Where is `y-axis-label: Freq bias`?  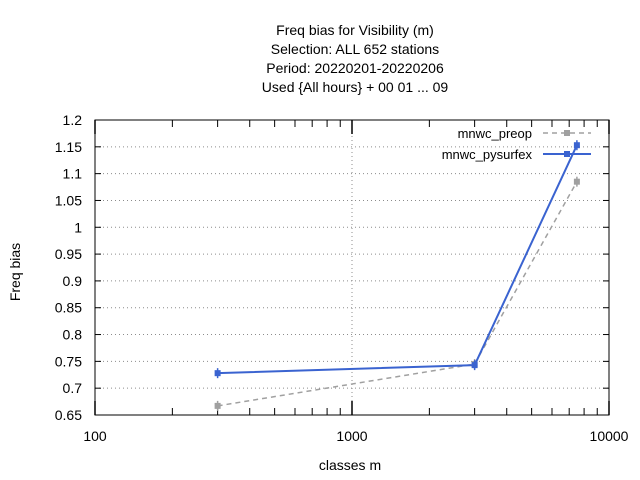
y-axis-label: Freq bias is located at coordinates (15, 272).